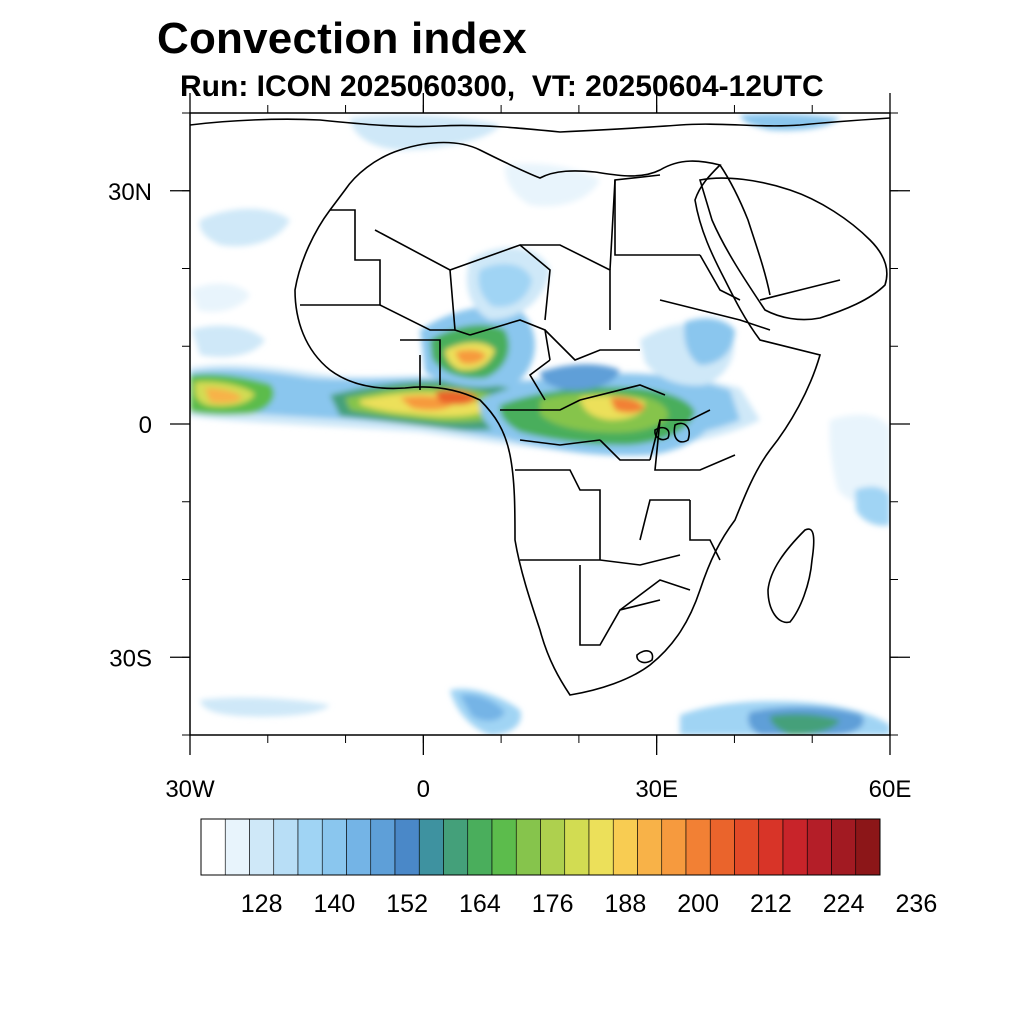 The width and height of the screenshot is (1024, 1024). What do you see at coordinates (262, 904) in the screenshot?
I see `colorbar-label: 128` at bounding box center [262, 904].